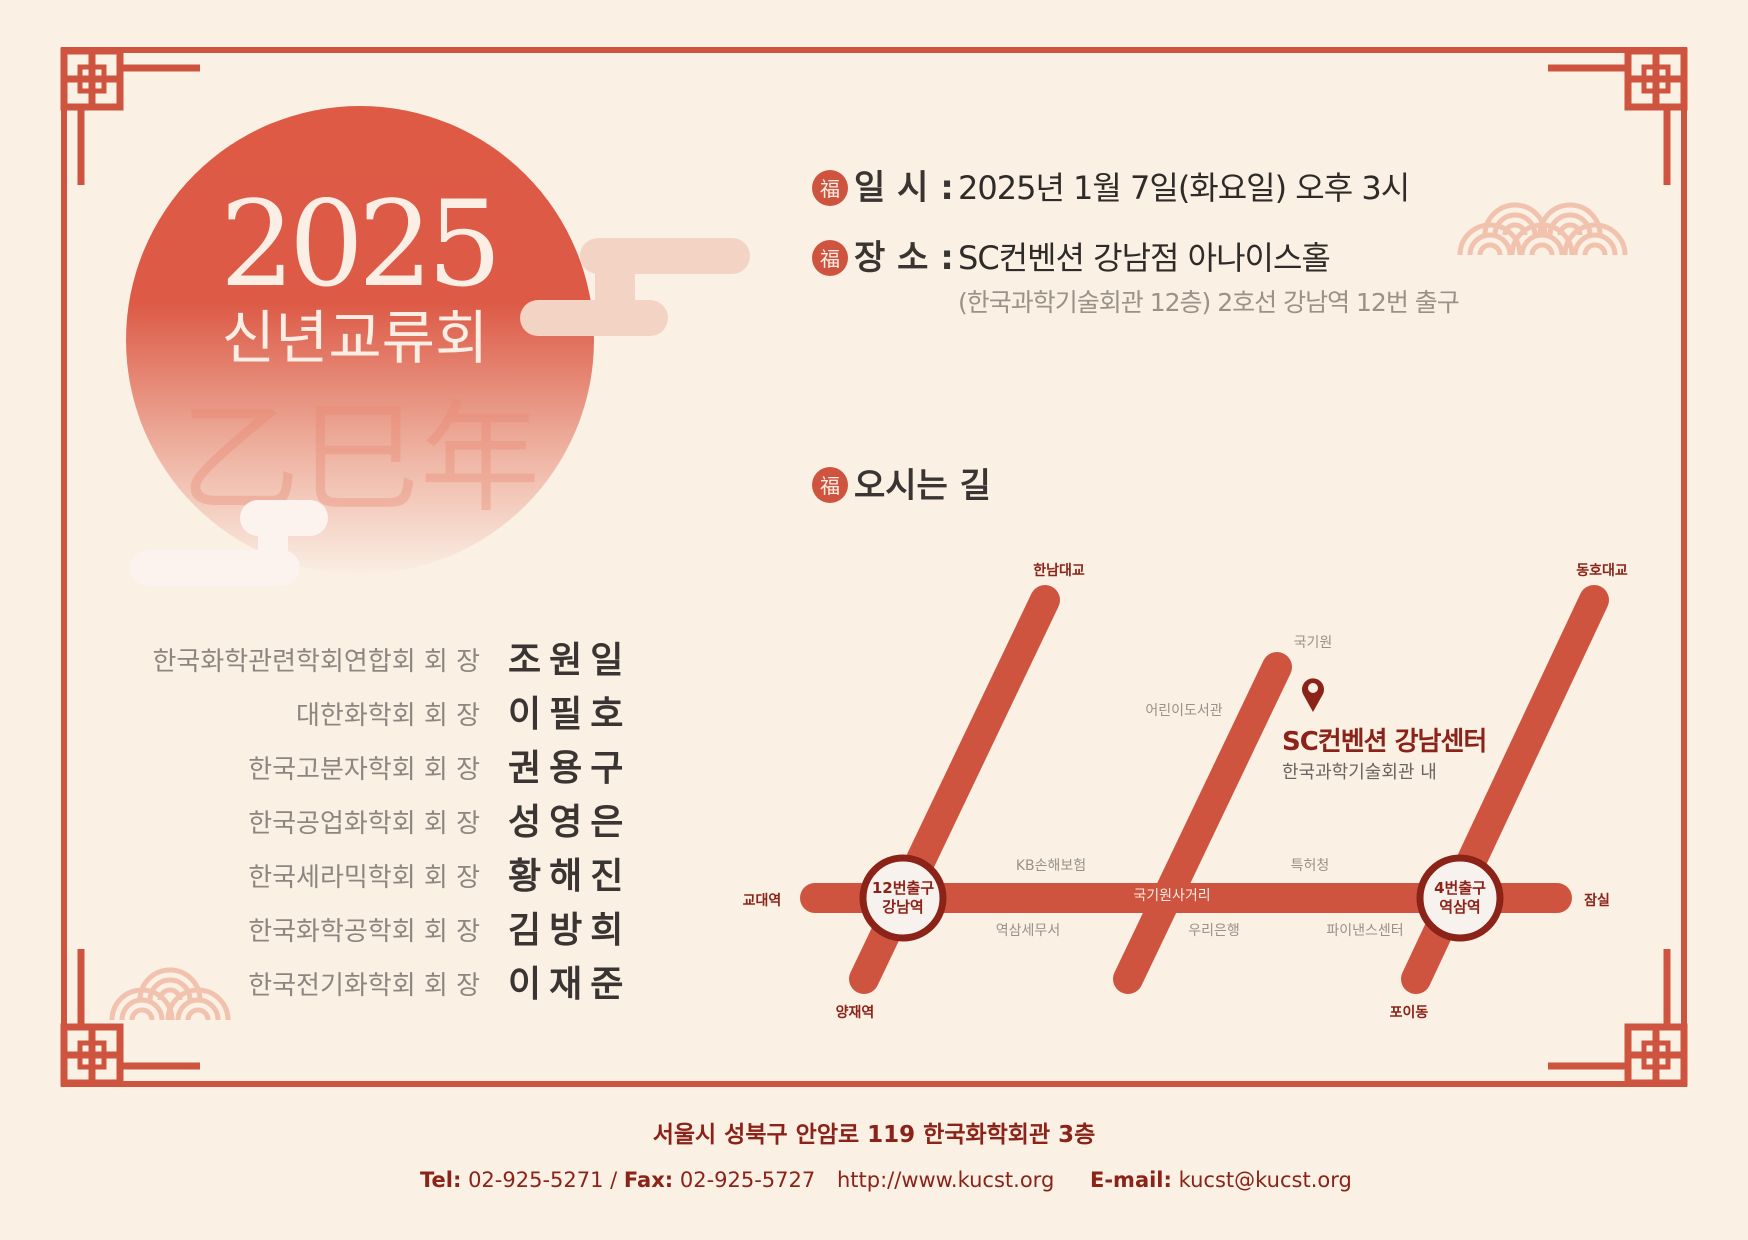 This screenshot has height=1240, width=1748. What do you see at coordinates (388, 716) in the screenshot?
I see `host-org: 대한화학회 회 장` at bounding box center [388, 716].